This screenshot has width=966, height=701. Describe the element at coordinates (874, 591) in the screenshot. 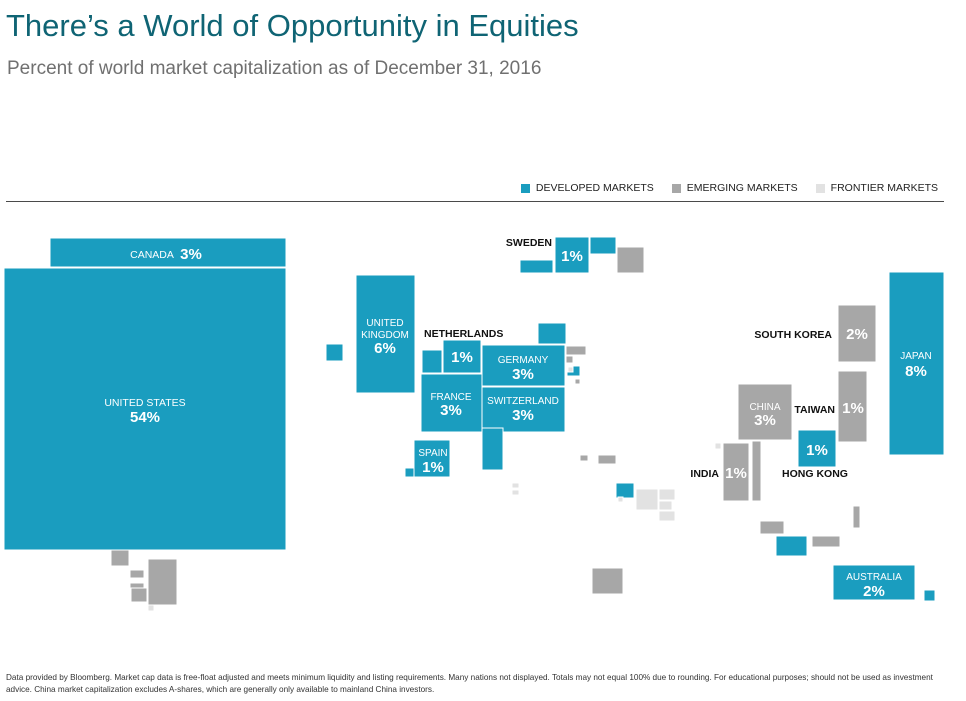

I see `value-australia: 2%` at that location.